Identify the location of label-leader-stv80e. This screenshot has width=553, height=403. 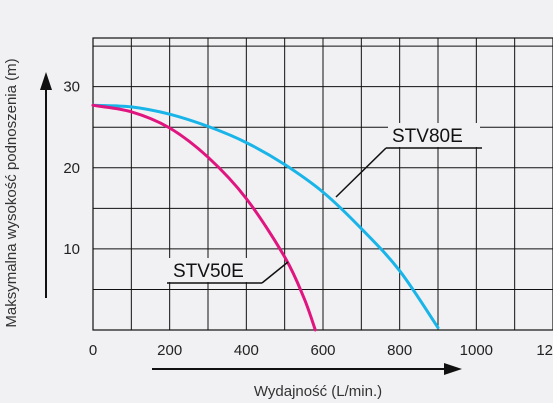
(361, 172).